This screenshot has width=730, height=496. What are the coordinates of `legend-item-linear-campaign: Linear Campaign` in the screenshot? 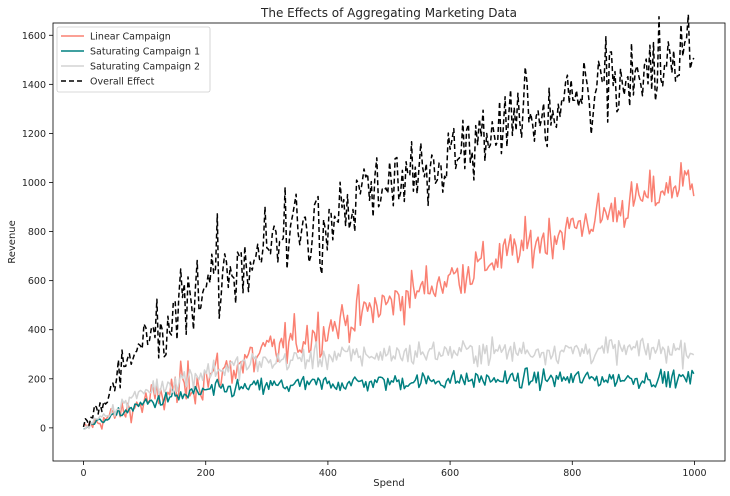 It's located at (116, 37).